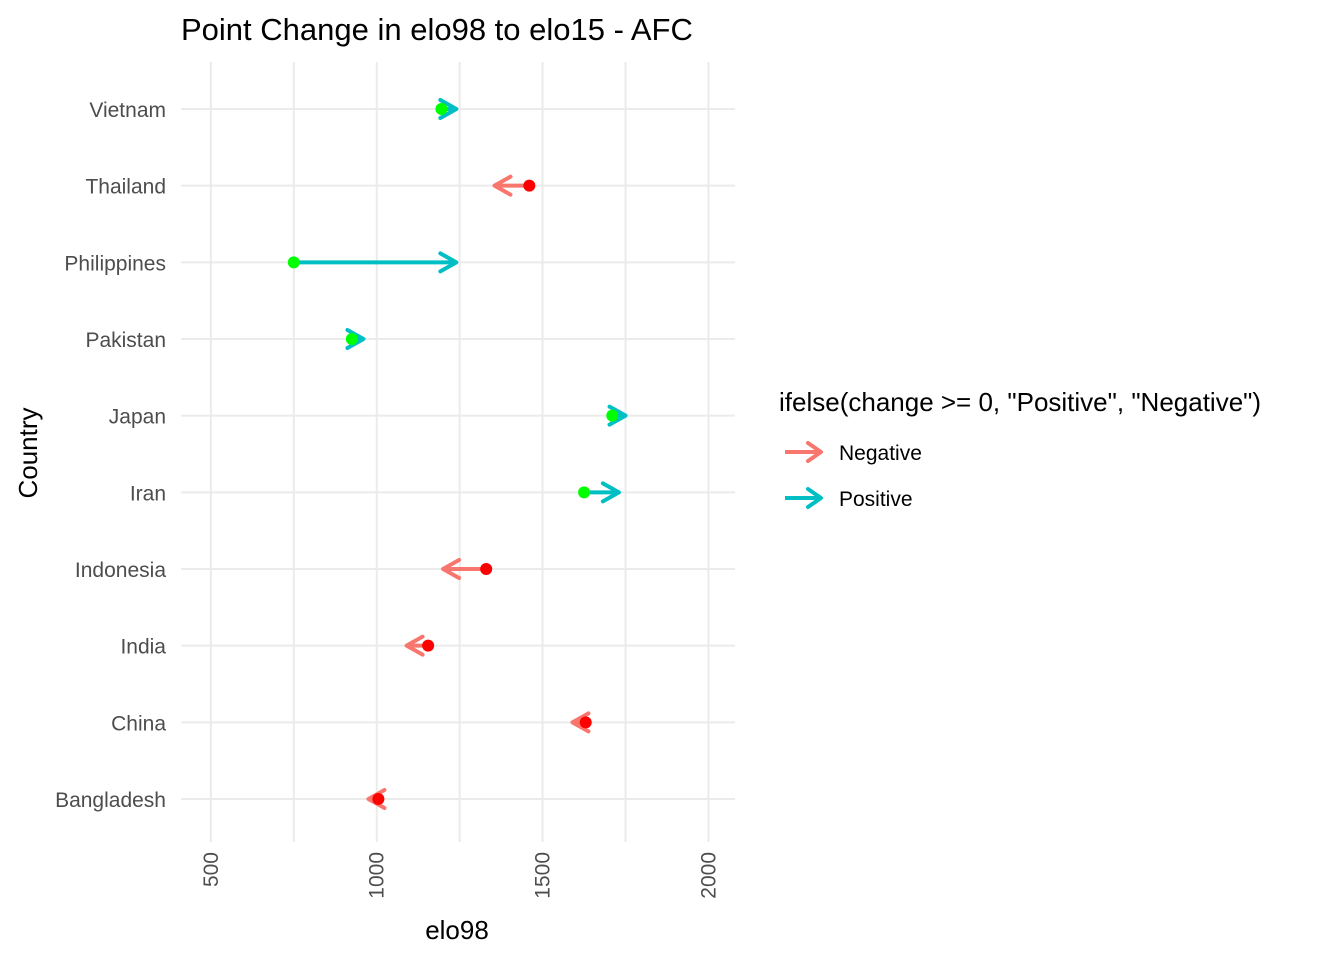 Image resolution: width=1344 pixels, height=960 pixels. I want to click on legend-label: Positive, so click(876, 499).